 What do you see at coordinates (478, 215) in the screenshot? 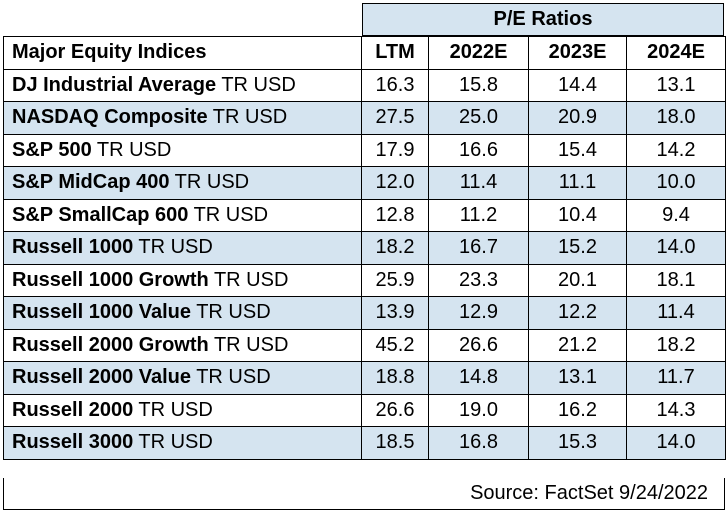
I see `value-cell-2022e: 11.2` at bounding box center [478, 215].